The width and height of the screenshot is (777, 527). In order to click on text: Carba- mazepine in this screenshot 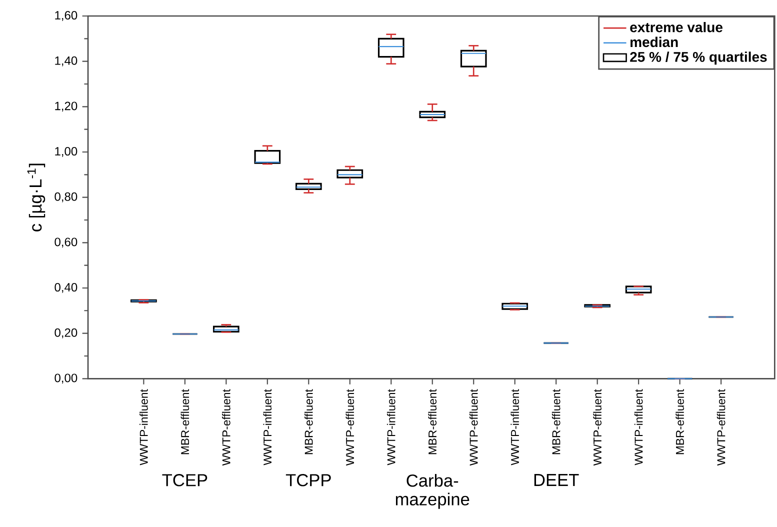, I will do `click(433, 491)`.